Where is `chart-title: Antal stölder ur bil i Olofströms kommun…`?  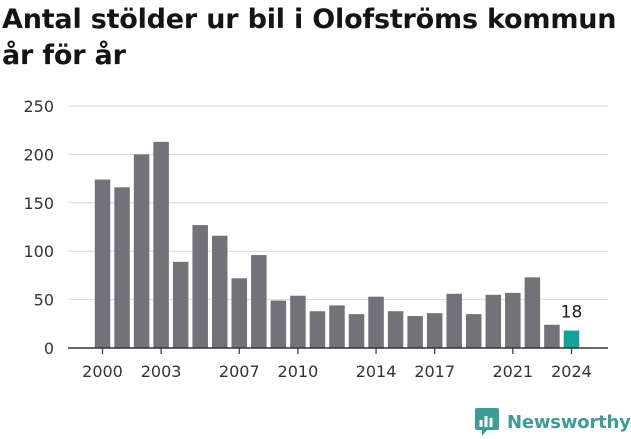
chart-title: Antal stölder ur bil i Olofströms kommun… is located at coordinates (309, 37).